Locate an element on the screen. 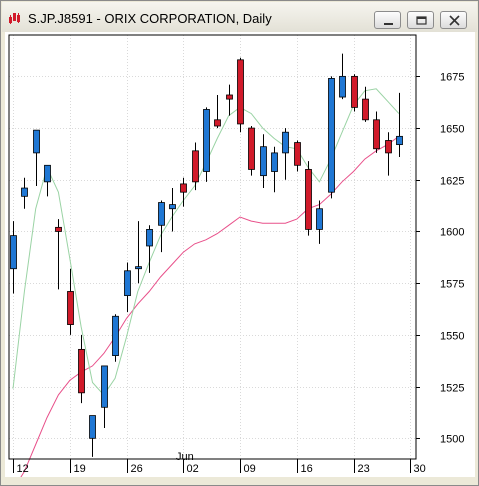  close-button is located at coordinates (453, 20).